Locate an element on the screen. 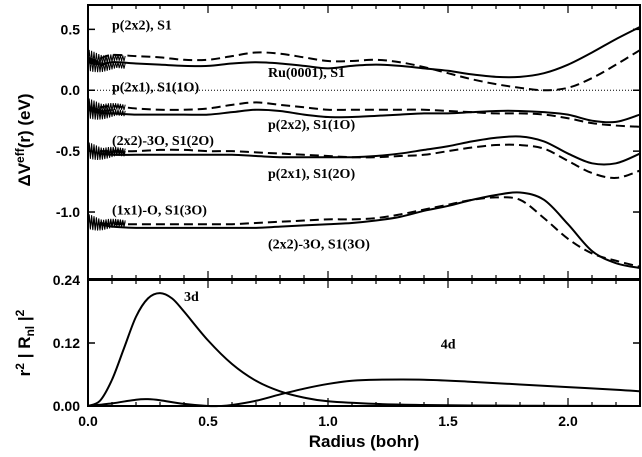 The height and width of the screenshot is (457, 642). series-noise-p-2x1-s1-1o is located at coordinates (106, 106).